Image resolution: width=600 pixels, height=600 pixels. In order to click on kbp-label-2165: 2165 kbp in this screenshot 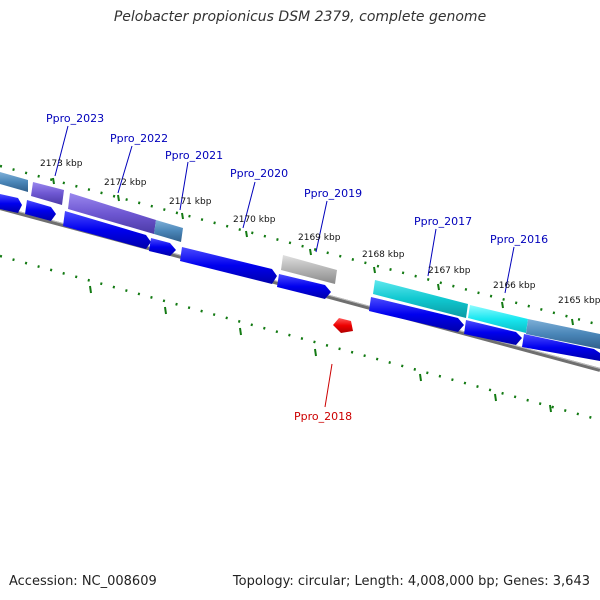, I will do `click(579, 301)`.